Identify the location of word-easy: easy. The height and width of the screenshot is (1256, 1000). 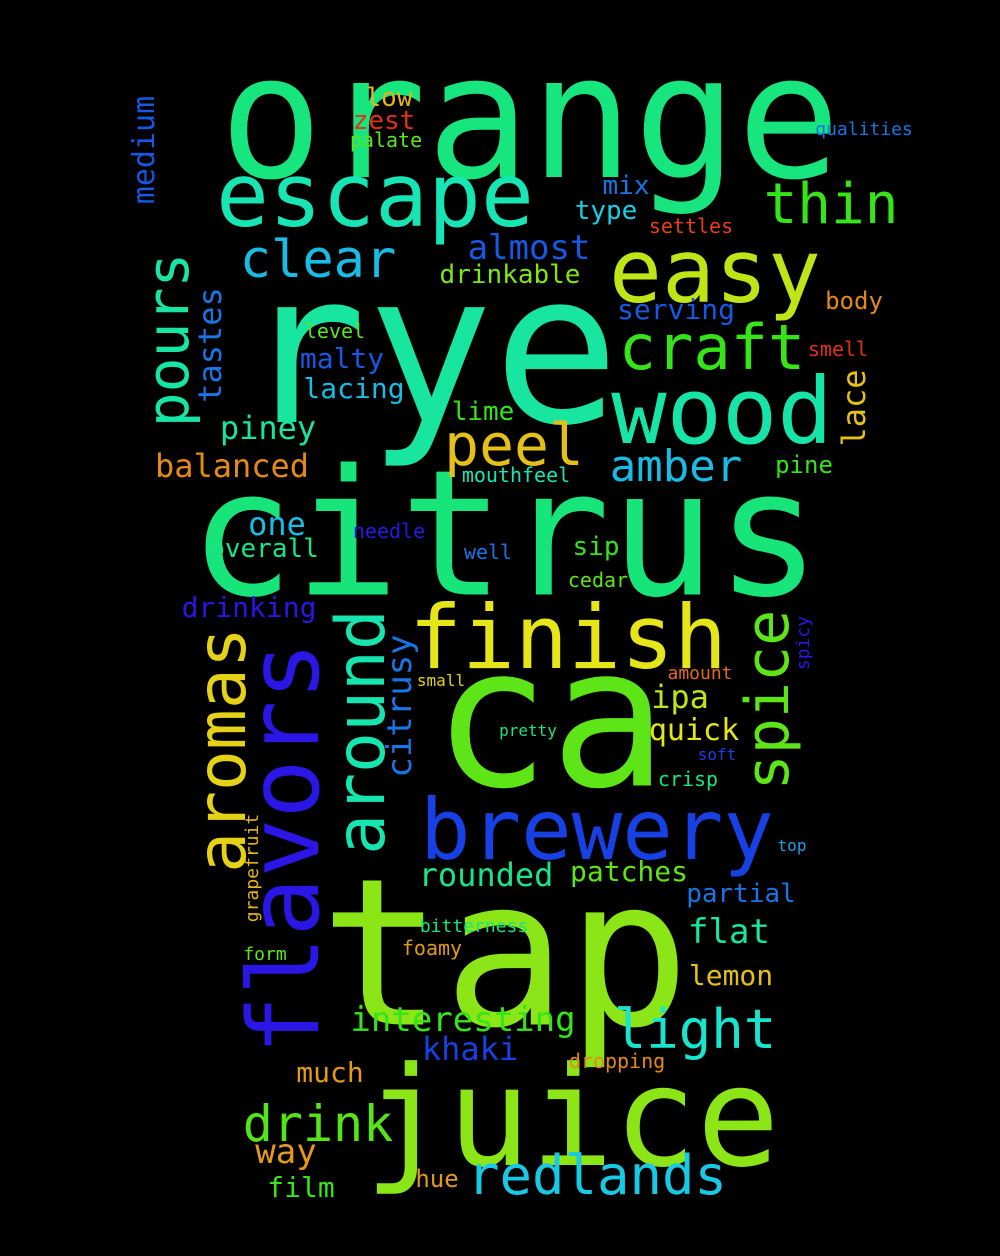
(715, 271).